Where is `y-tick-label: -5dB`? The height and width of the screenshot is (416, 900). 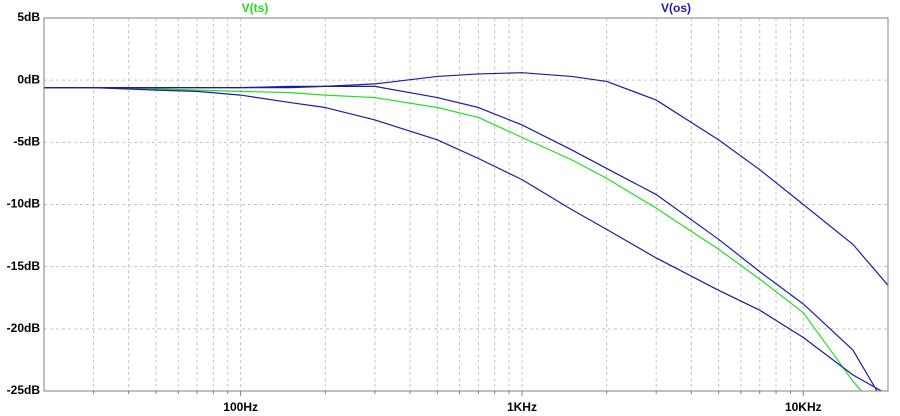
y-tick-label: -5dB is located at coordinates (26, 142).